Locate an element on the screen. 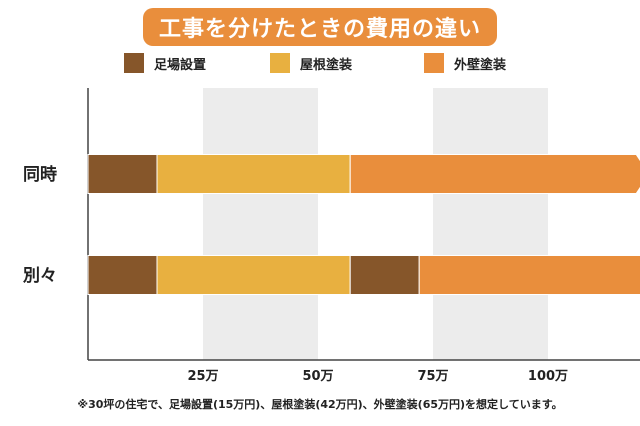  legend-item-scaffolding: 足場設置 is located at coordinates (165, 63).